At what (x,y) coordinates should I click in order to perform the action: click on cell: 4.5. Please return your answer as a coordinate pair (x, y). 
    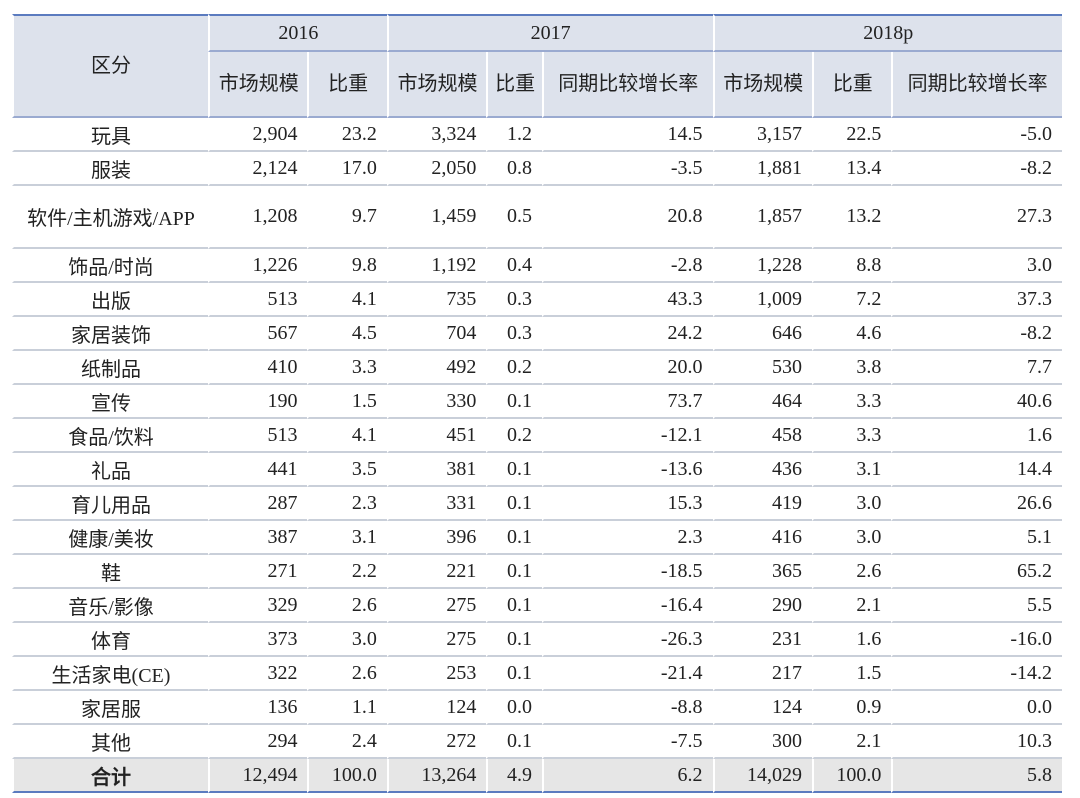
    Looking at the image, I should click on (347, 334).